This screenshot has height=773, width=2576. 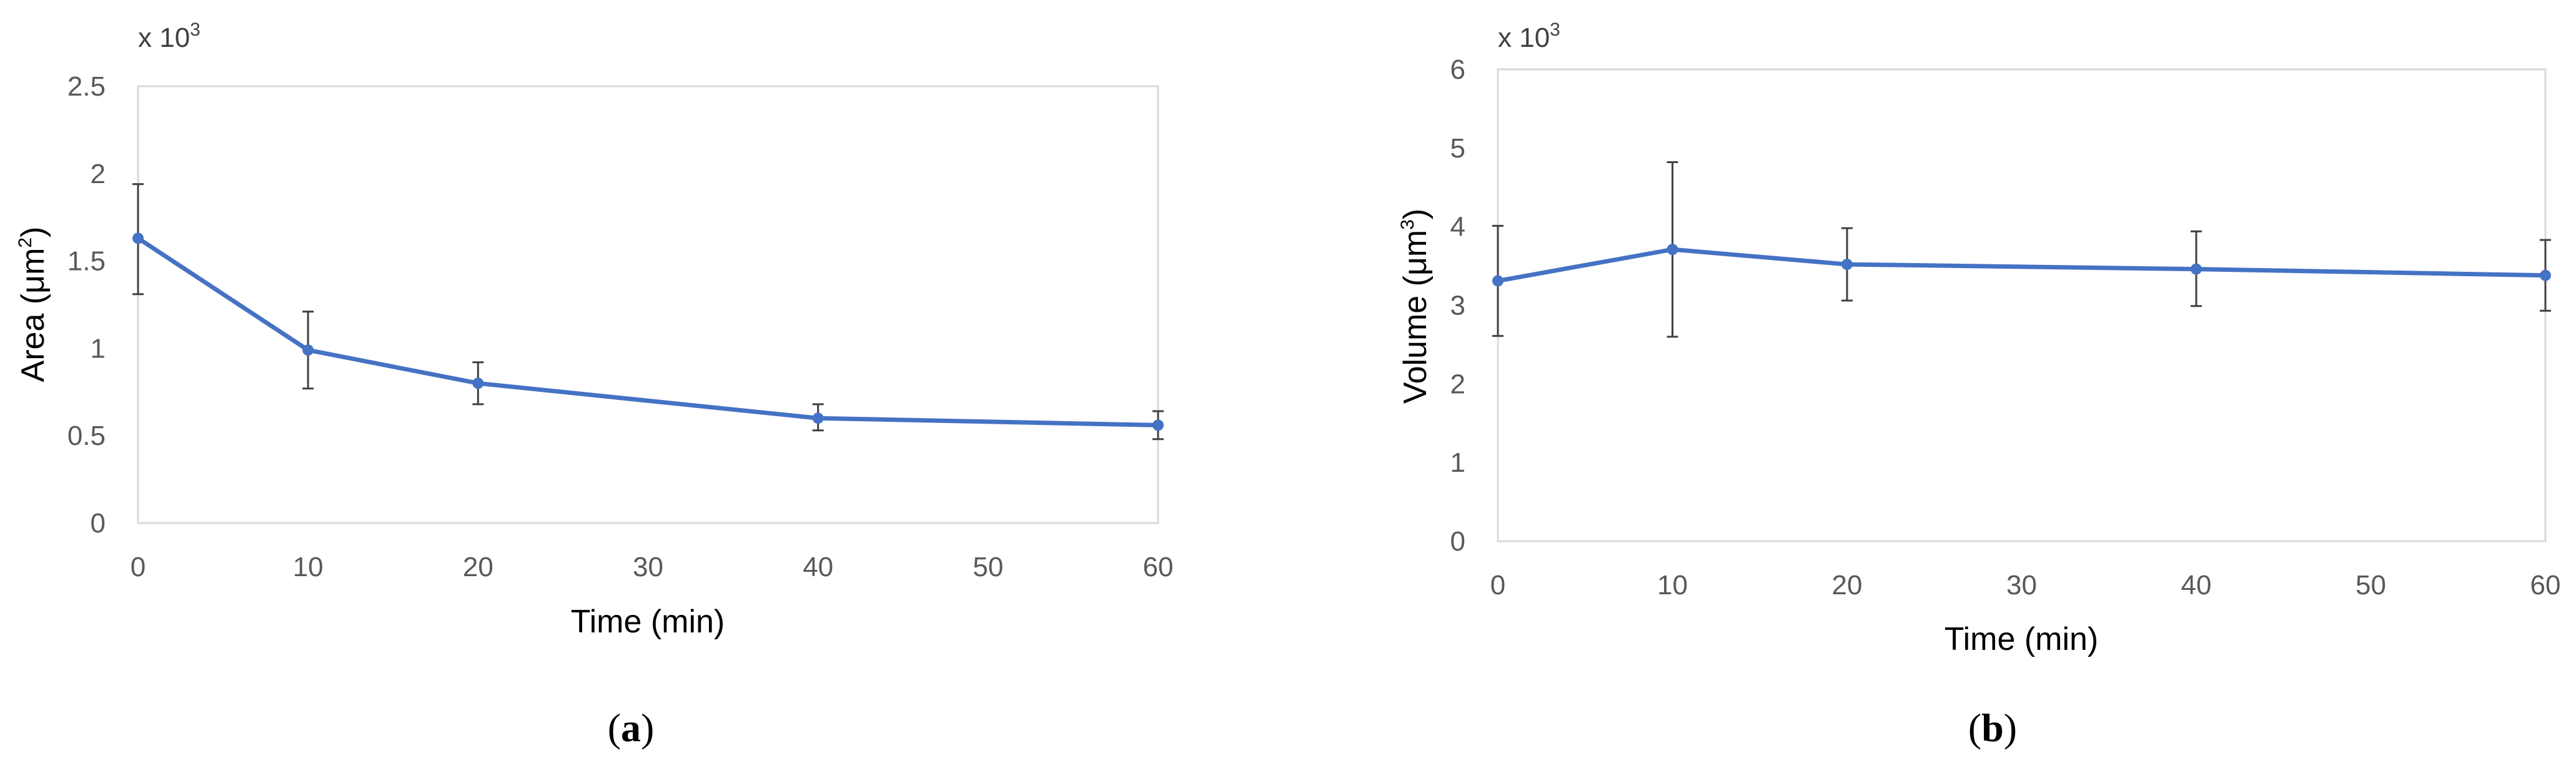 I want to click on chart-b-multiplier: x 103, so click(x=1529, y=36).